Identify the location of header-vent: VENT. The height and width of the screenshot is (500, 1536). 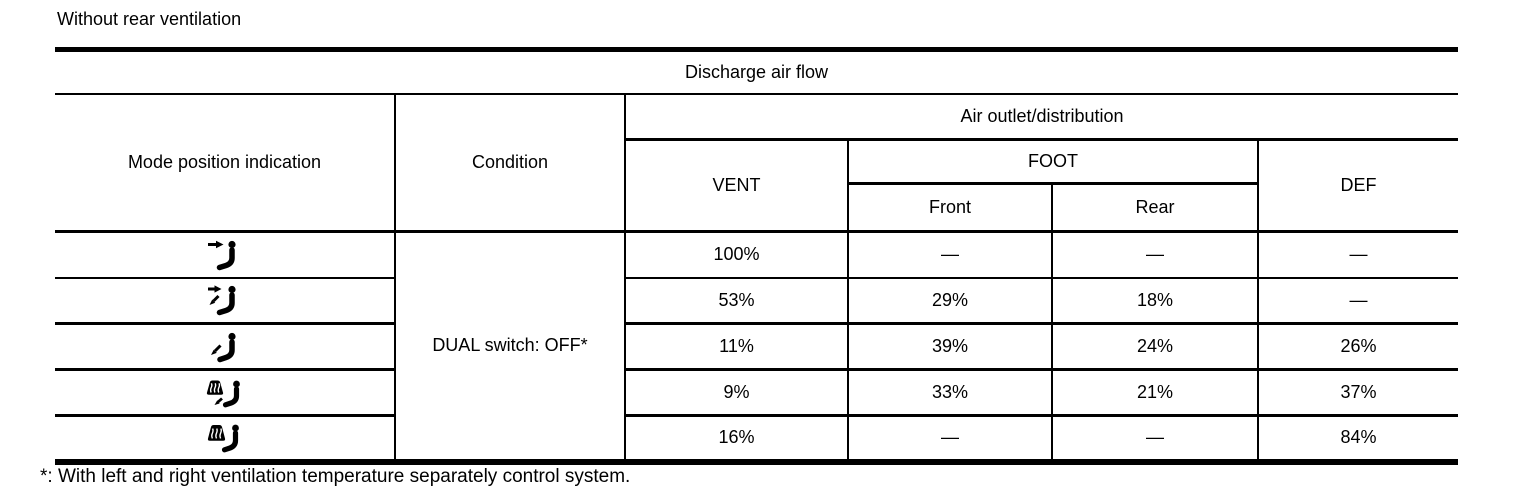
(736, 185).